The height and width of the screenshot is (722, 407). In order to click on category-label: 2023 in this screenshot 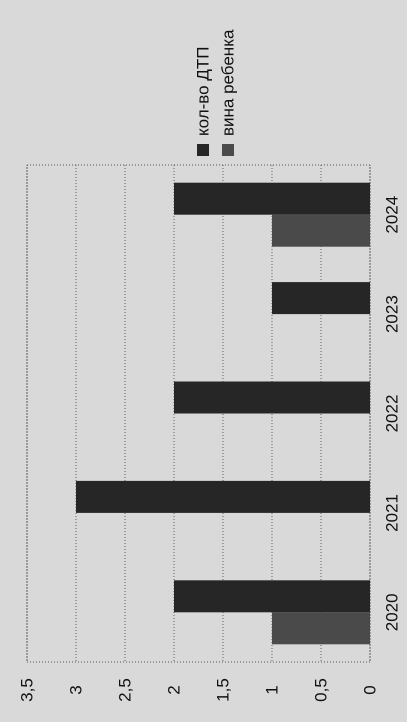, I will do `click(392, 314)`.